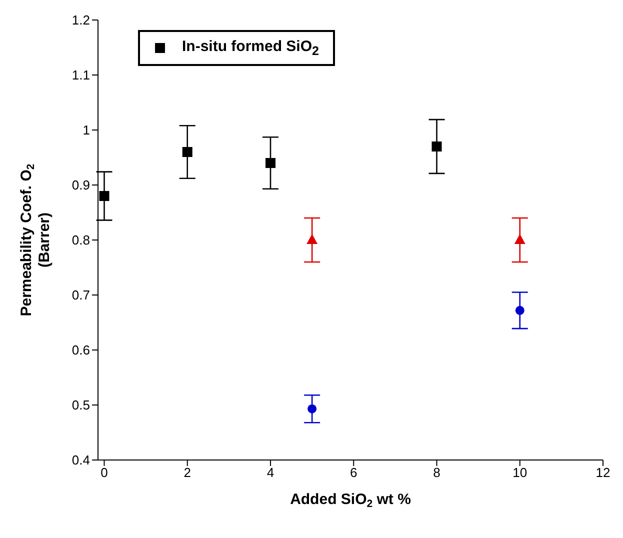 The width and height of the screenshot is (623, 538). What do you see at coordinates (81, 75) in the screenshot?
I see `y-tick-label: 1.1` at bounding box center [81, 75].